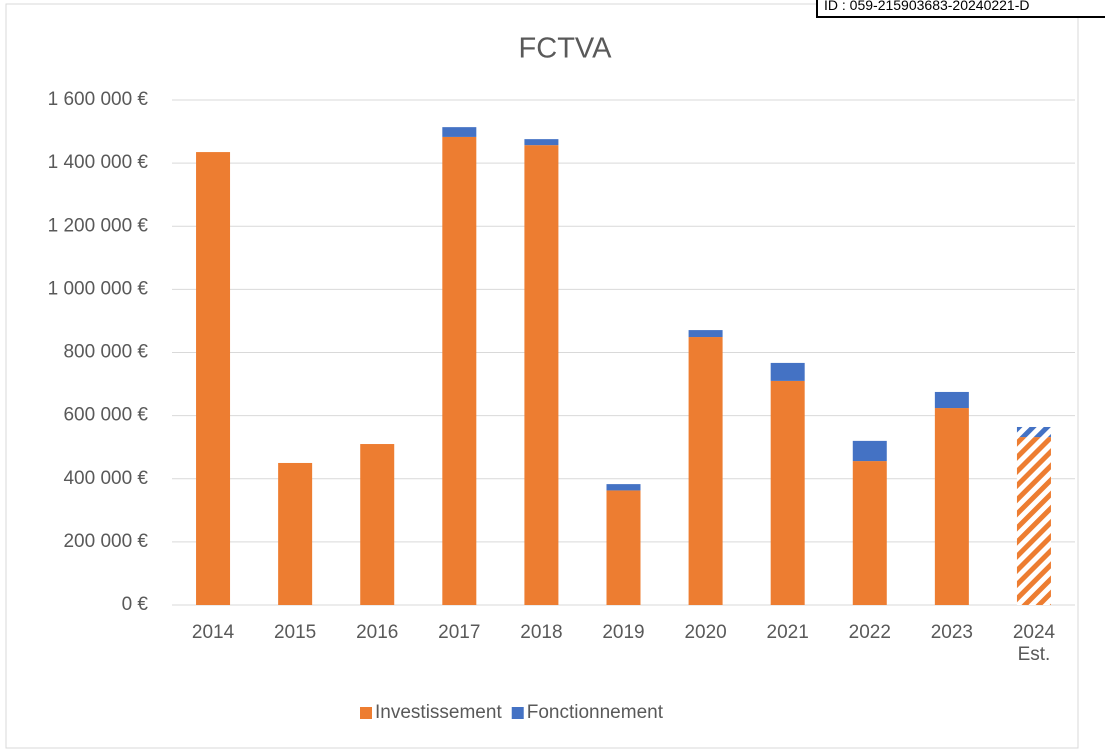 The width and height of the screenshot is (1105, 754). What do you see at coordinates (566, 49) in the screenshot?
I see `chart-title: FCTVA` at bounding box center [566, 49].